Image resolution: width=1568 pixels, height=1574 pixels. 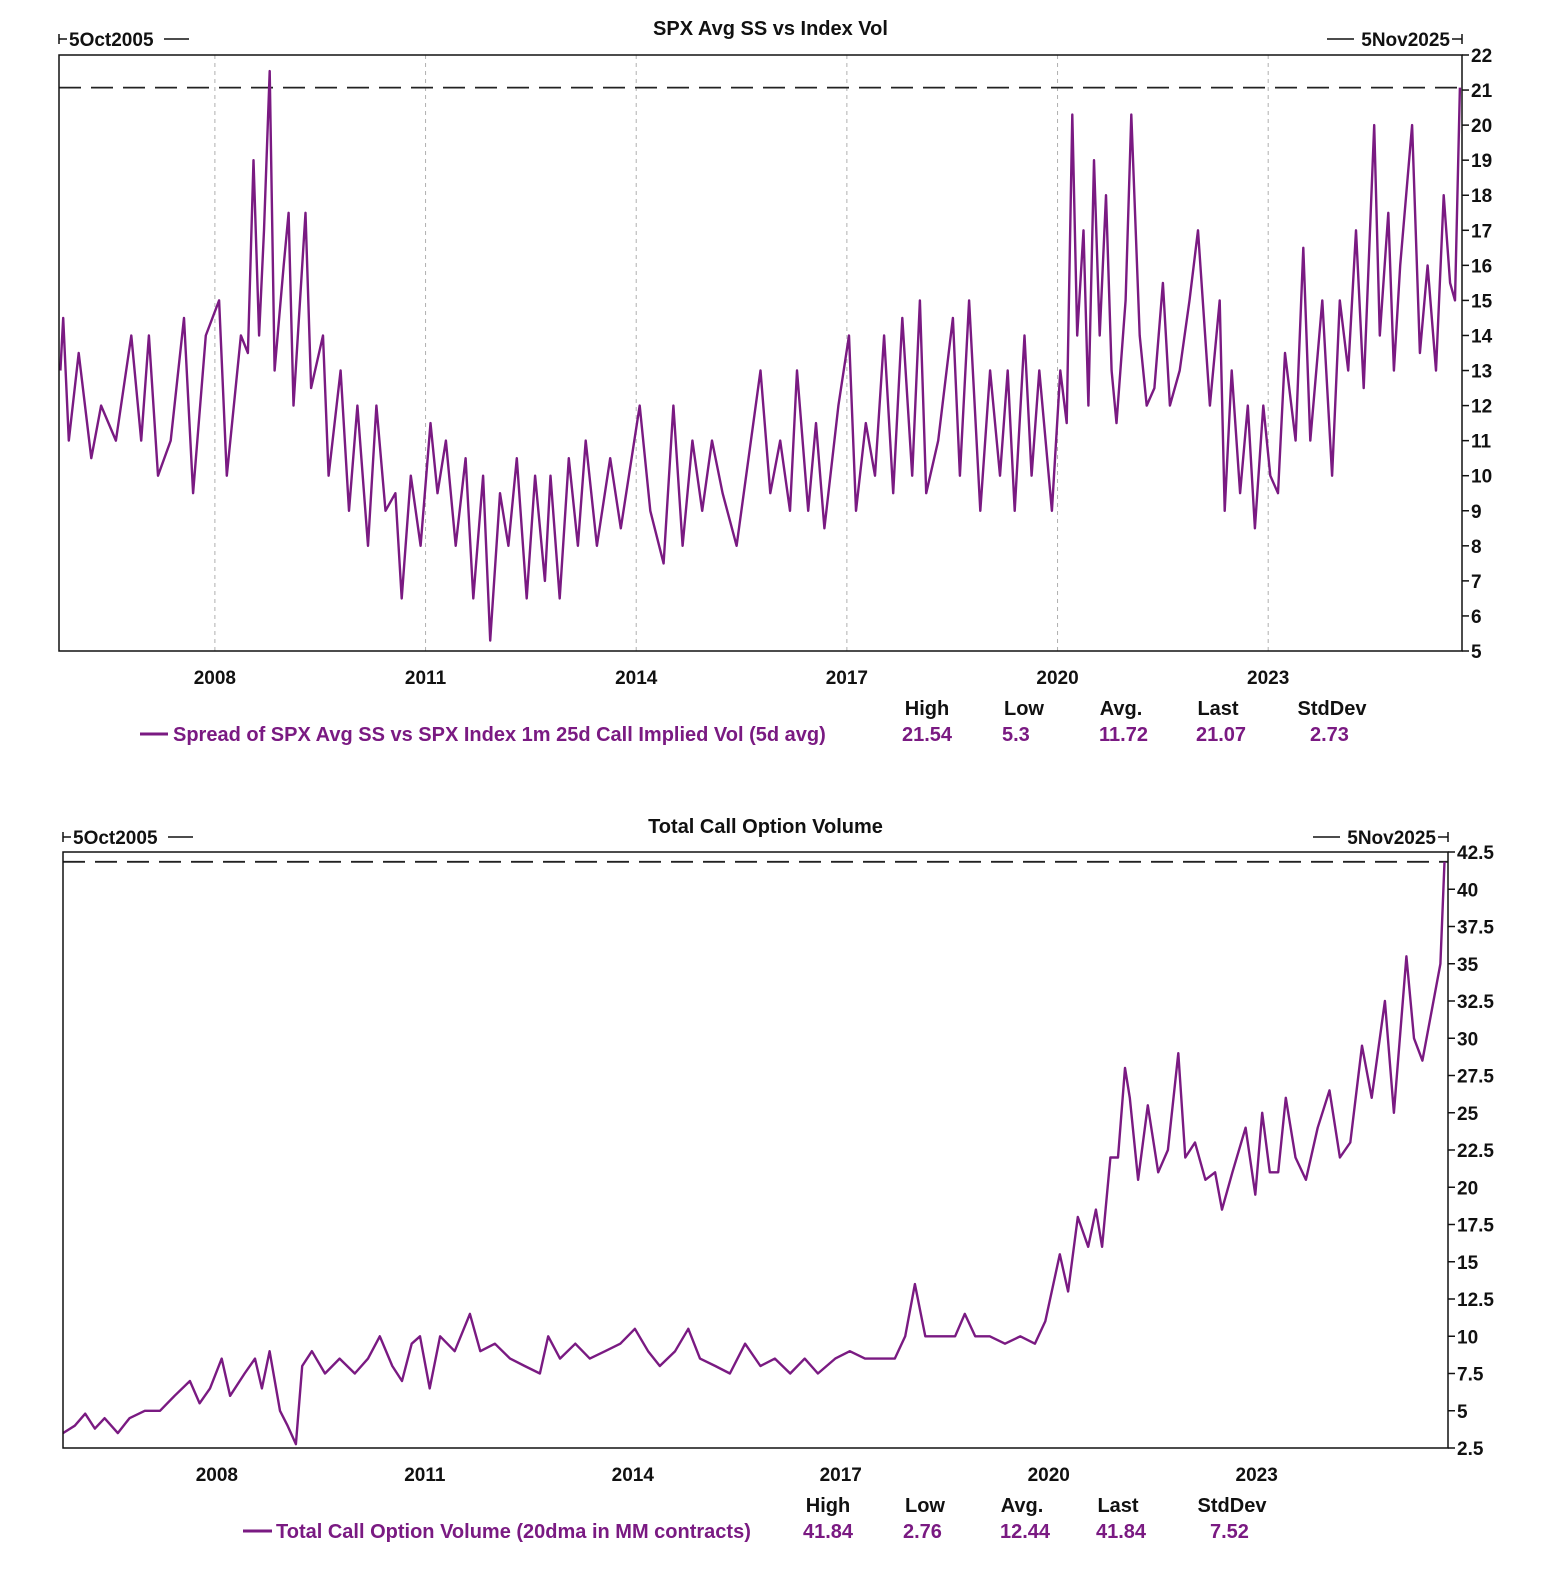 I want to click on y-tick-label: 14, so click(x=1482, y=336).